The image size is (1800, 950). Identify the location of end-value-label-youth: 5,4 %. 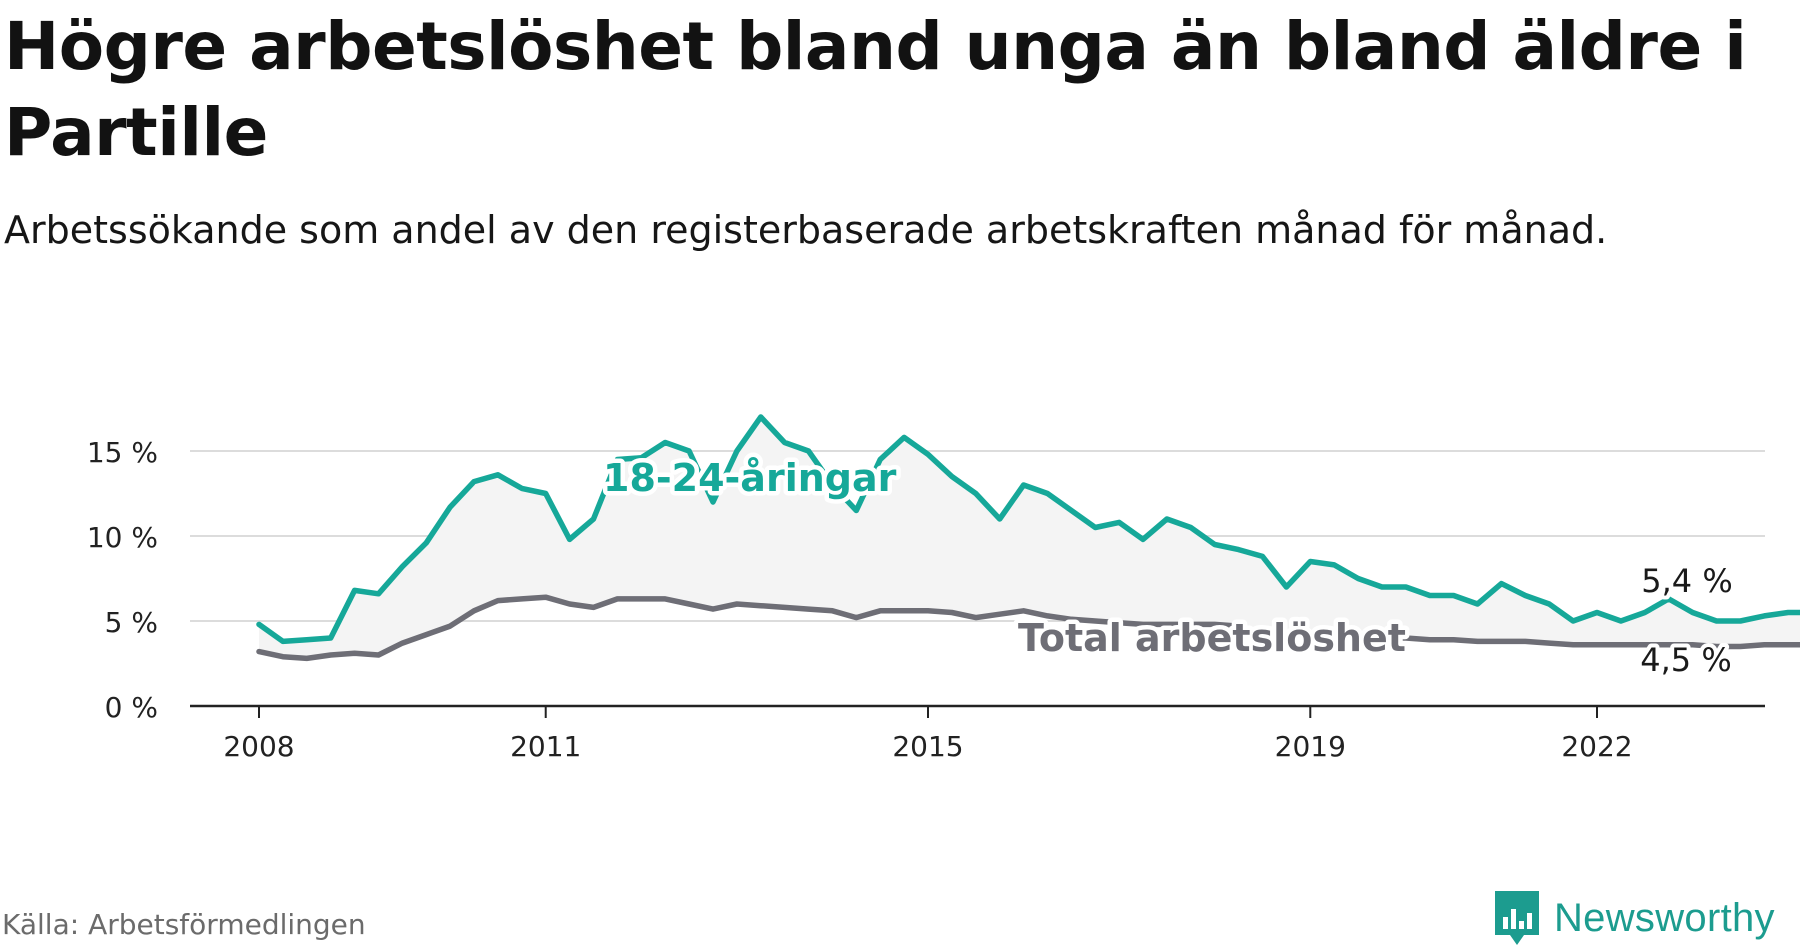
(1686, 581).